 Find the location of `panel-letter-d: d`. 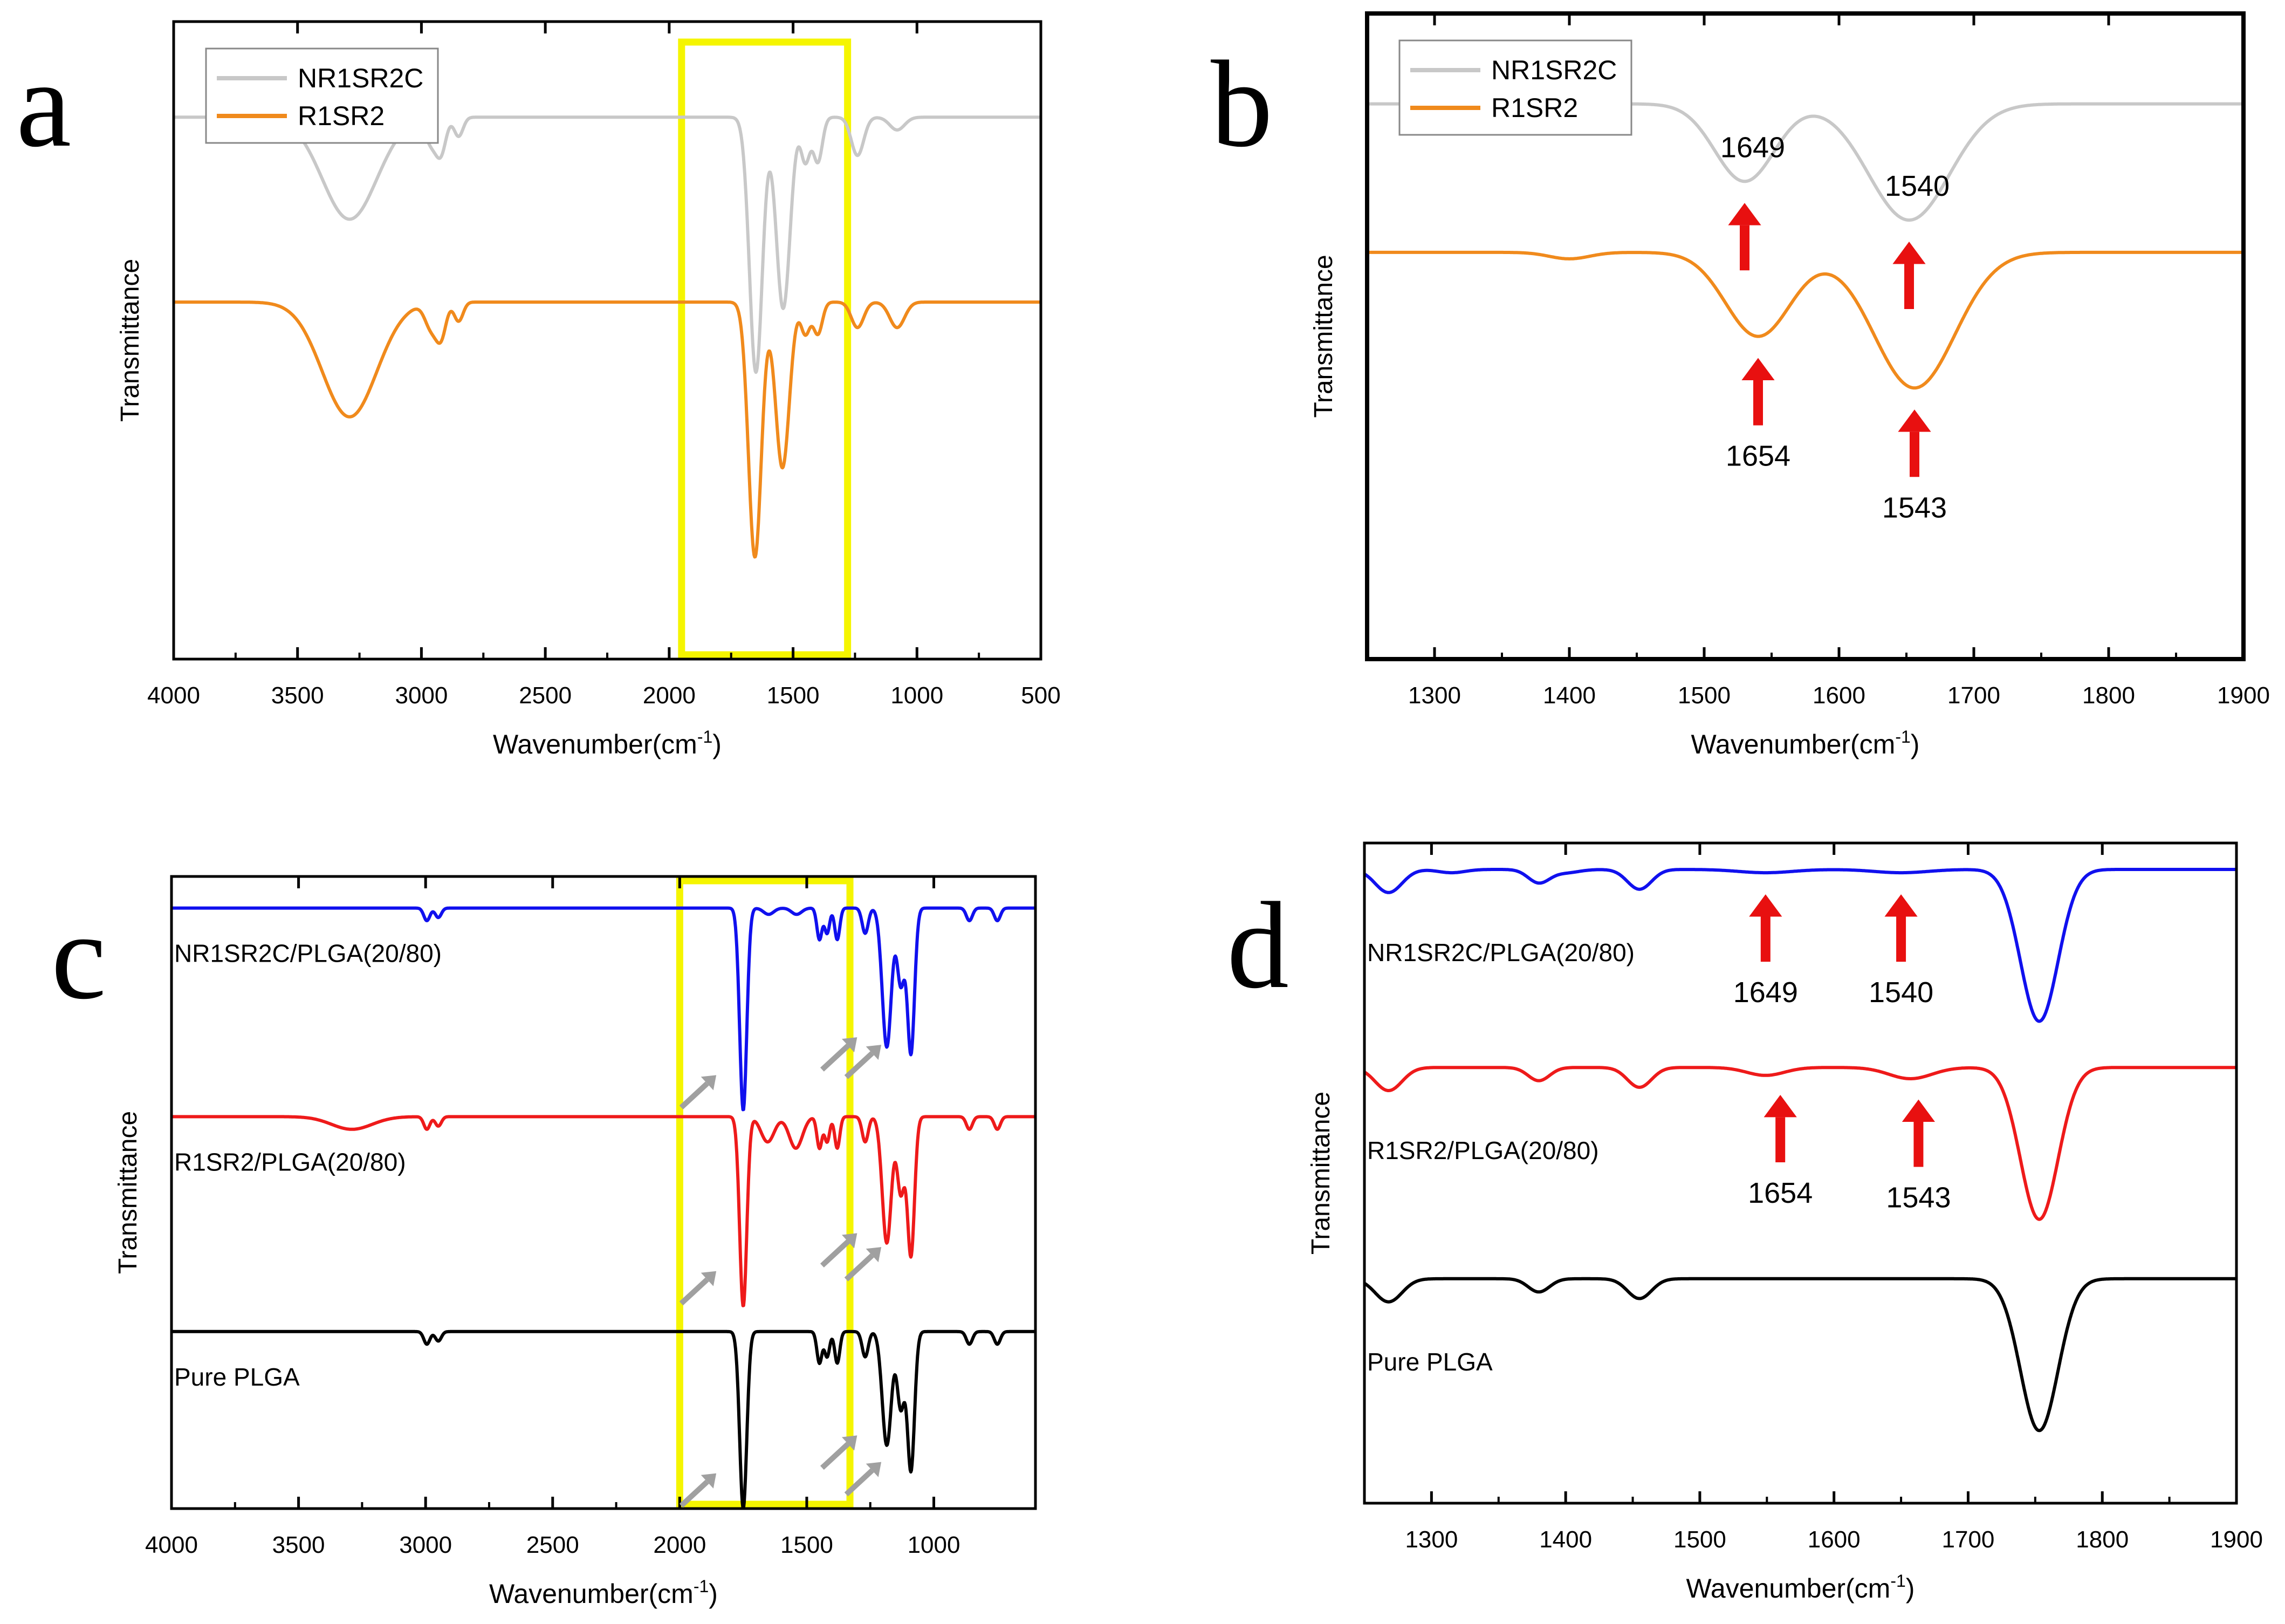

panel-letter-d: d is located at coordinates (1258, 945).